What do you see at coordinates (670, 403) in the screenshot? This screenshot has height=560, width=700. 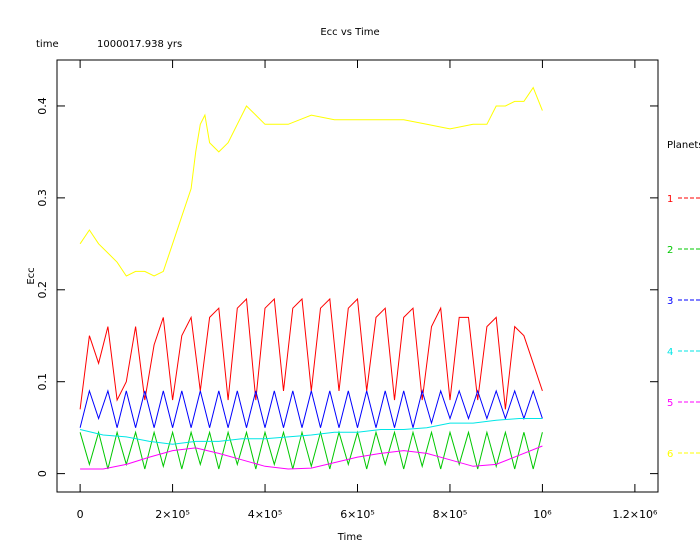 I see `legend-label-5: 5` at bounding box center [670, 403].